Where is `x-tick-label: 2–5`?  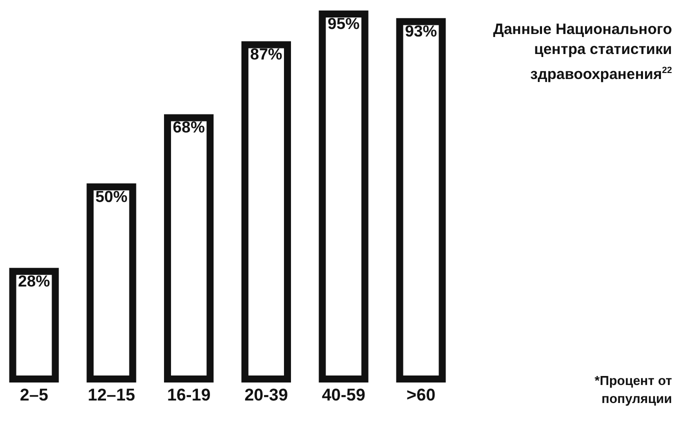
x-tick-label: 2–5 is located at coordinates (34, 395).